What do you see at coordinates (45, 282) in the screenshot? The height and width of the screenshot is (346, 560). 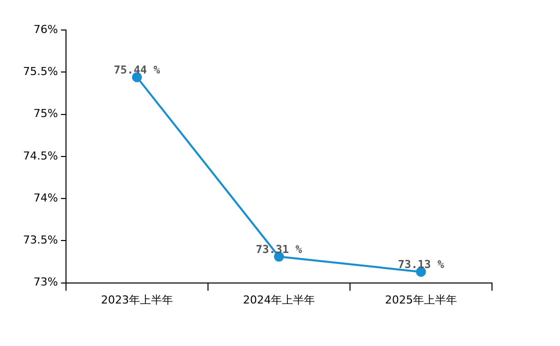 I see `y-tick-label: 73%` at bounding box center [45, 282].